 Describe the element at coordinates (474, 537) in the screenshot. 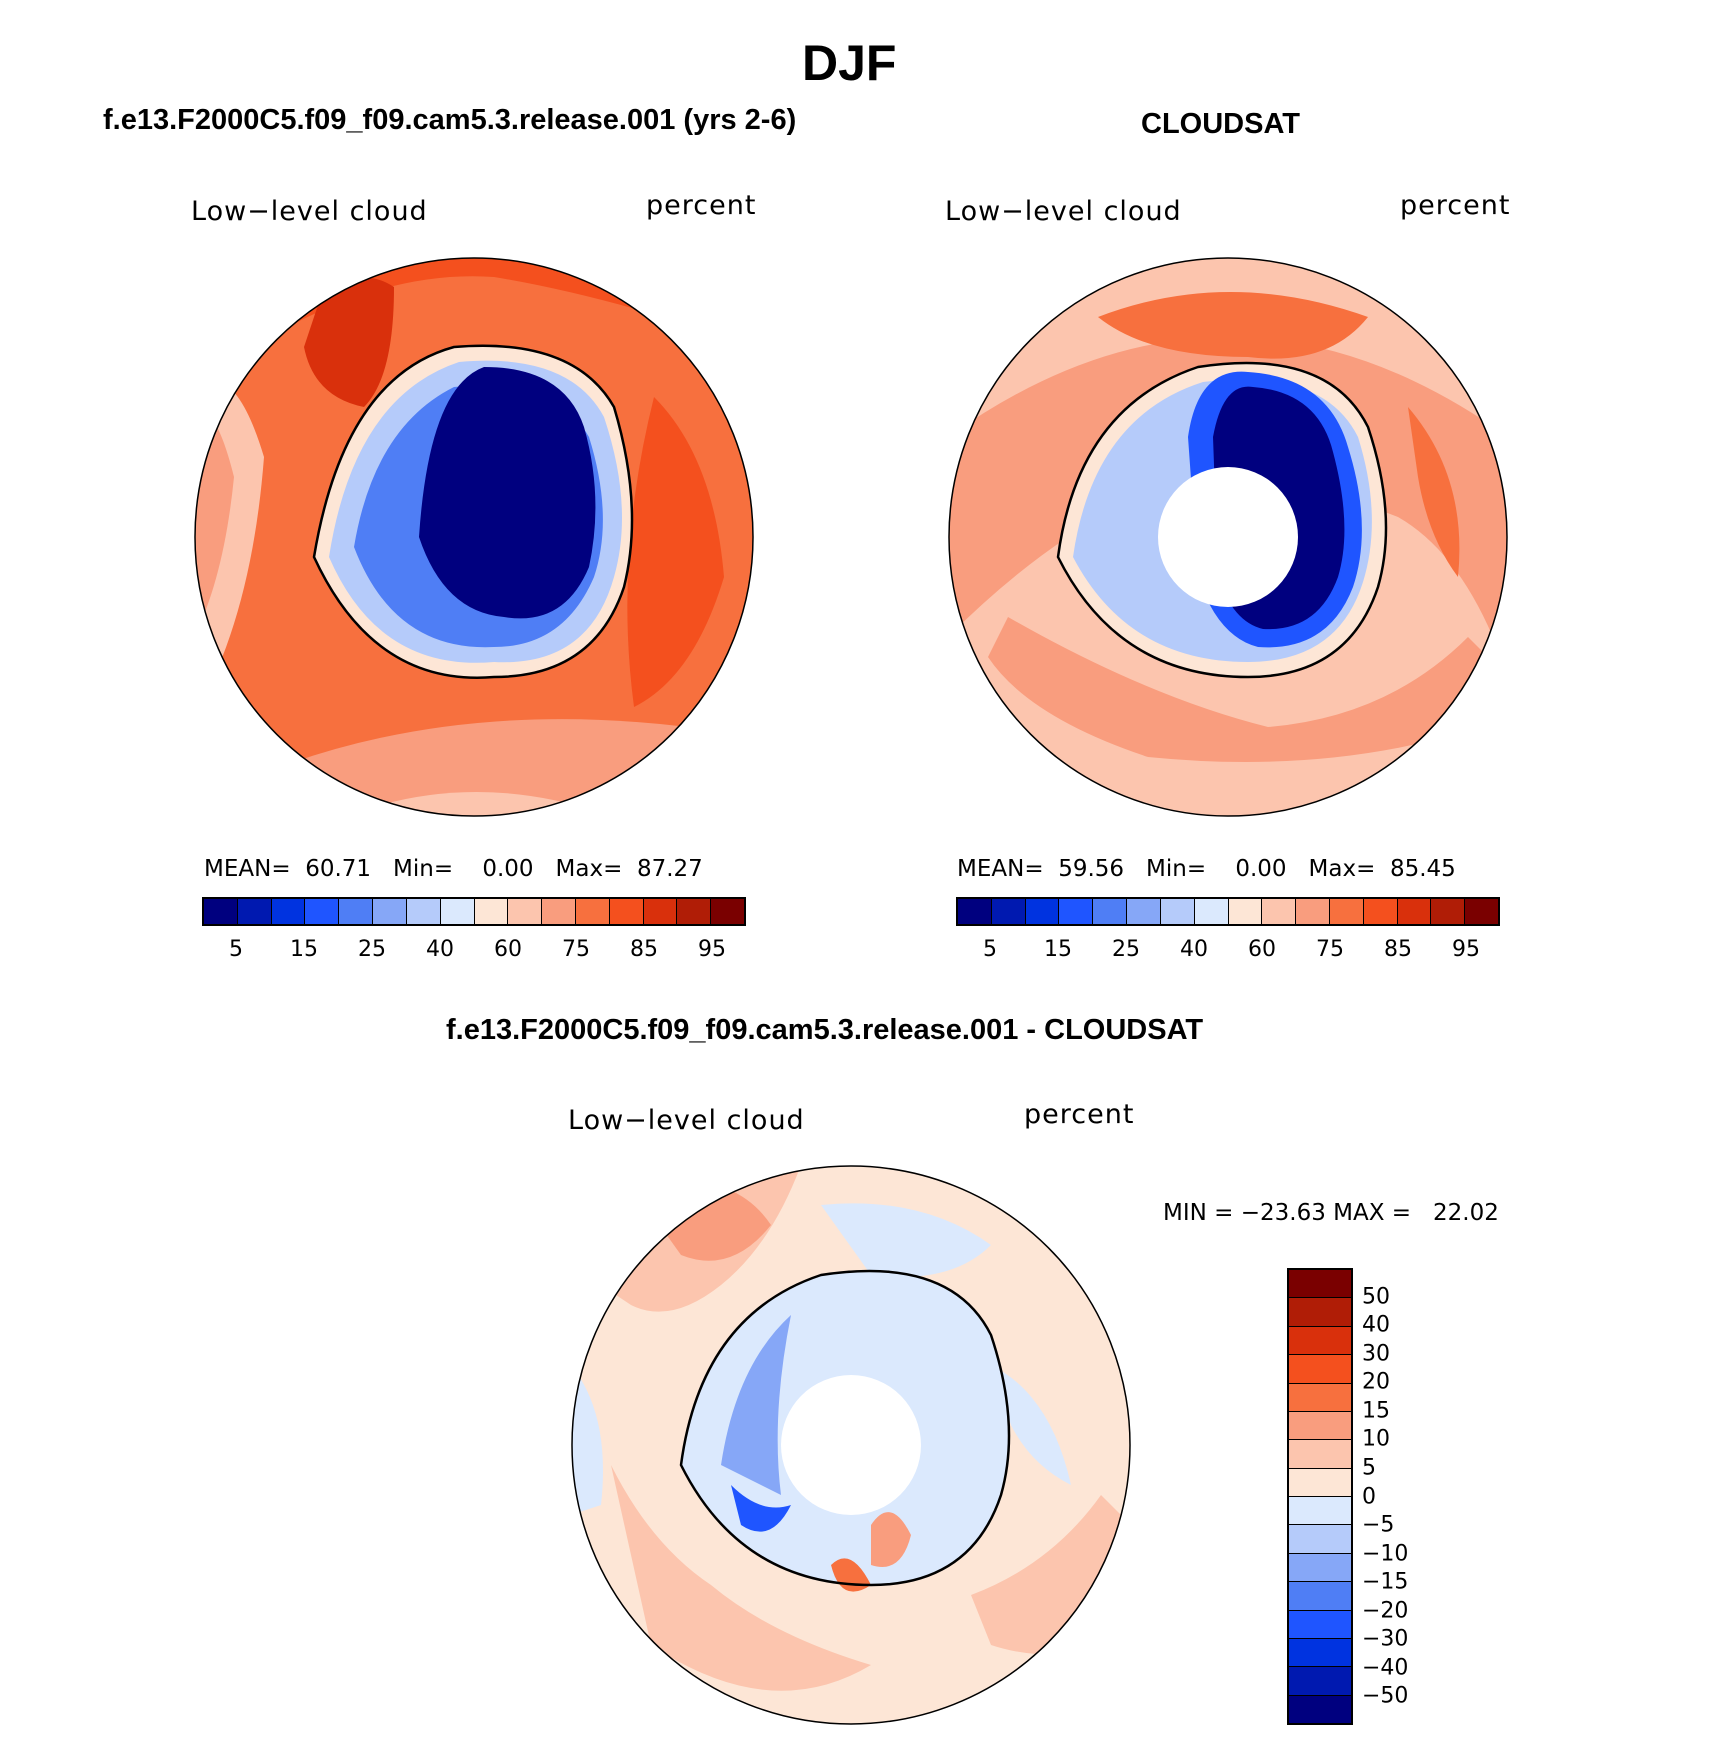

I see `model-polar-map` at that location.